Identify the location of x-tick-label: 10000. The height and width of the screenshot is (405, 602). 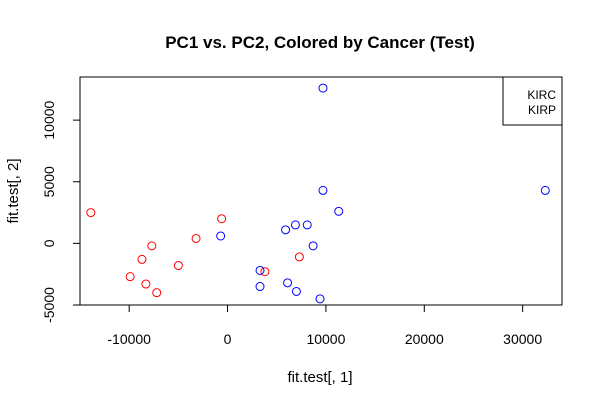
(325, 339).